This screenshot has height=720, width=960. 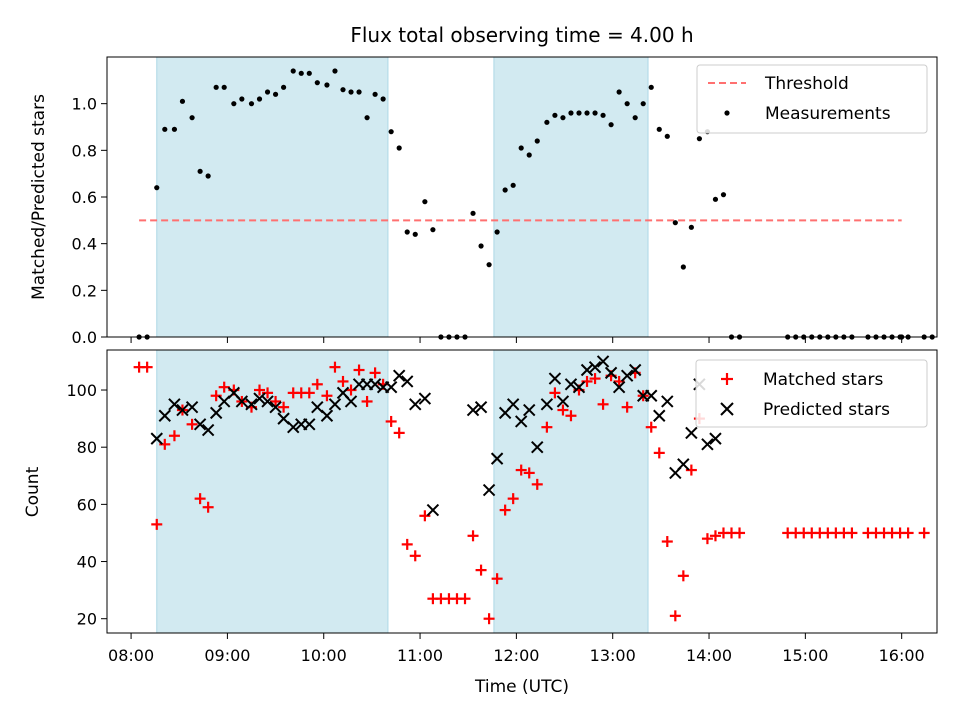 What do you see at coordinates (812, 99) in the screenshot?
I see `top-legend: Threshold Measurements` at bounding box center [812, 99].